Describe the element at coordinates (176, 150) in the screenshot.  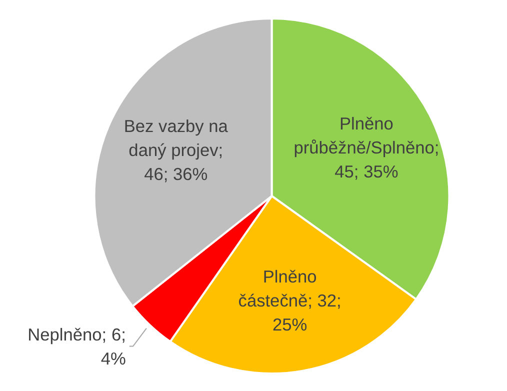
I see `slice-label: Bez vazby na daný projev; 46; 36%` at that location.